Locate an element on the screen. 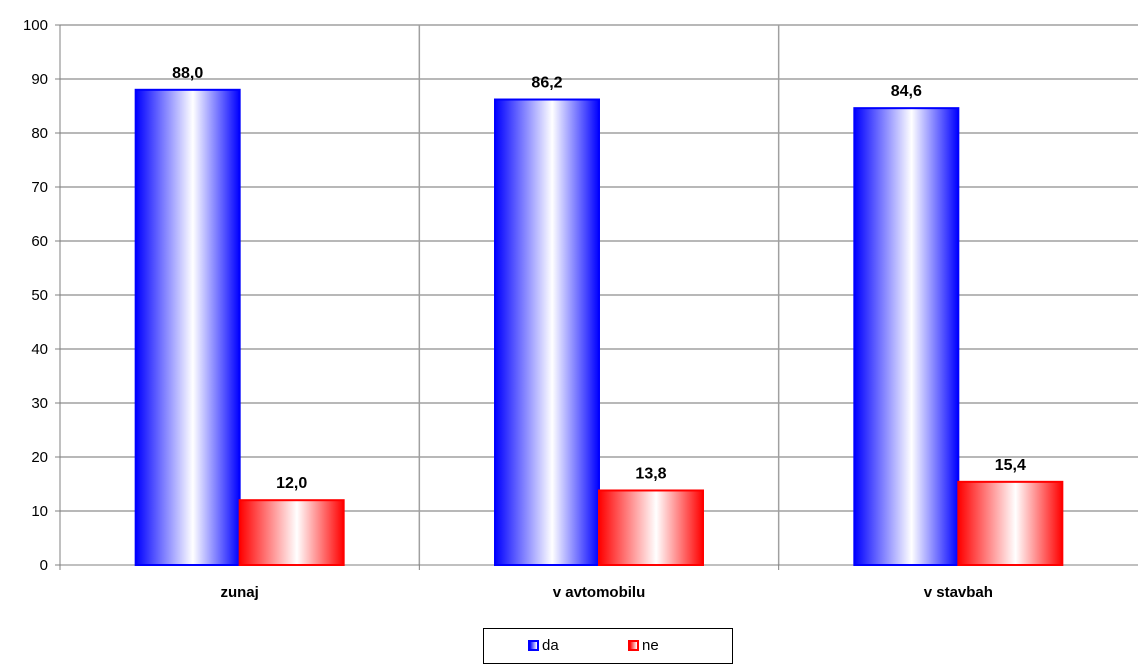 Image resolution: width=1138 pixels, height=666 pixels. legend-swatch-ne is located at coordinates (633, 645).